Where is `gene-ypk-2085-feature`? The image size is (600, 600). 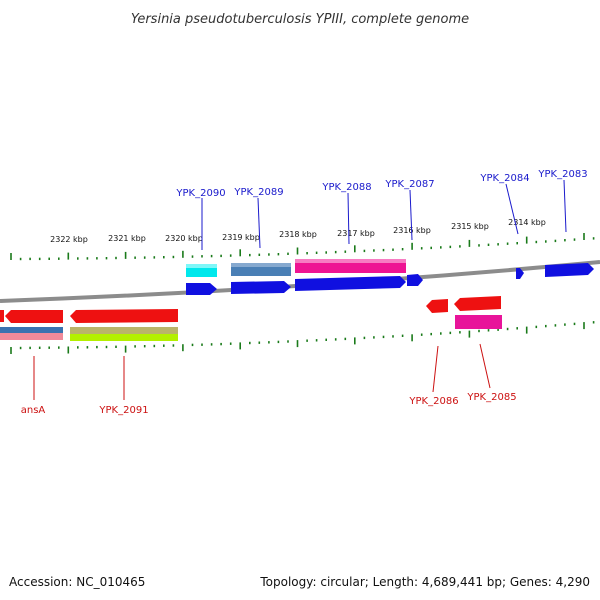 gene-ypk-2085-feature is located at coordinates (478, 322).